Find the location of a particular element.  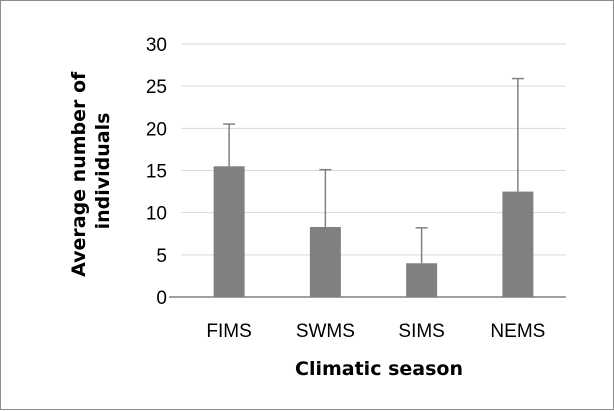

y-tick-label: 25 is located at coordinates (156, 87).